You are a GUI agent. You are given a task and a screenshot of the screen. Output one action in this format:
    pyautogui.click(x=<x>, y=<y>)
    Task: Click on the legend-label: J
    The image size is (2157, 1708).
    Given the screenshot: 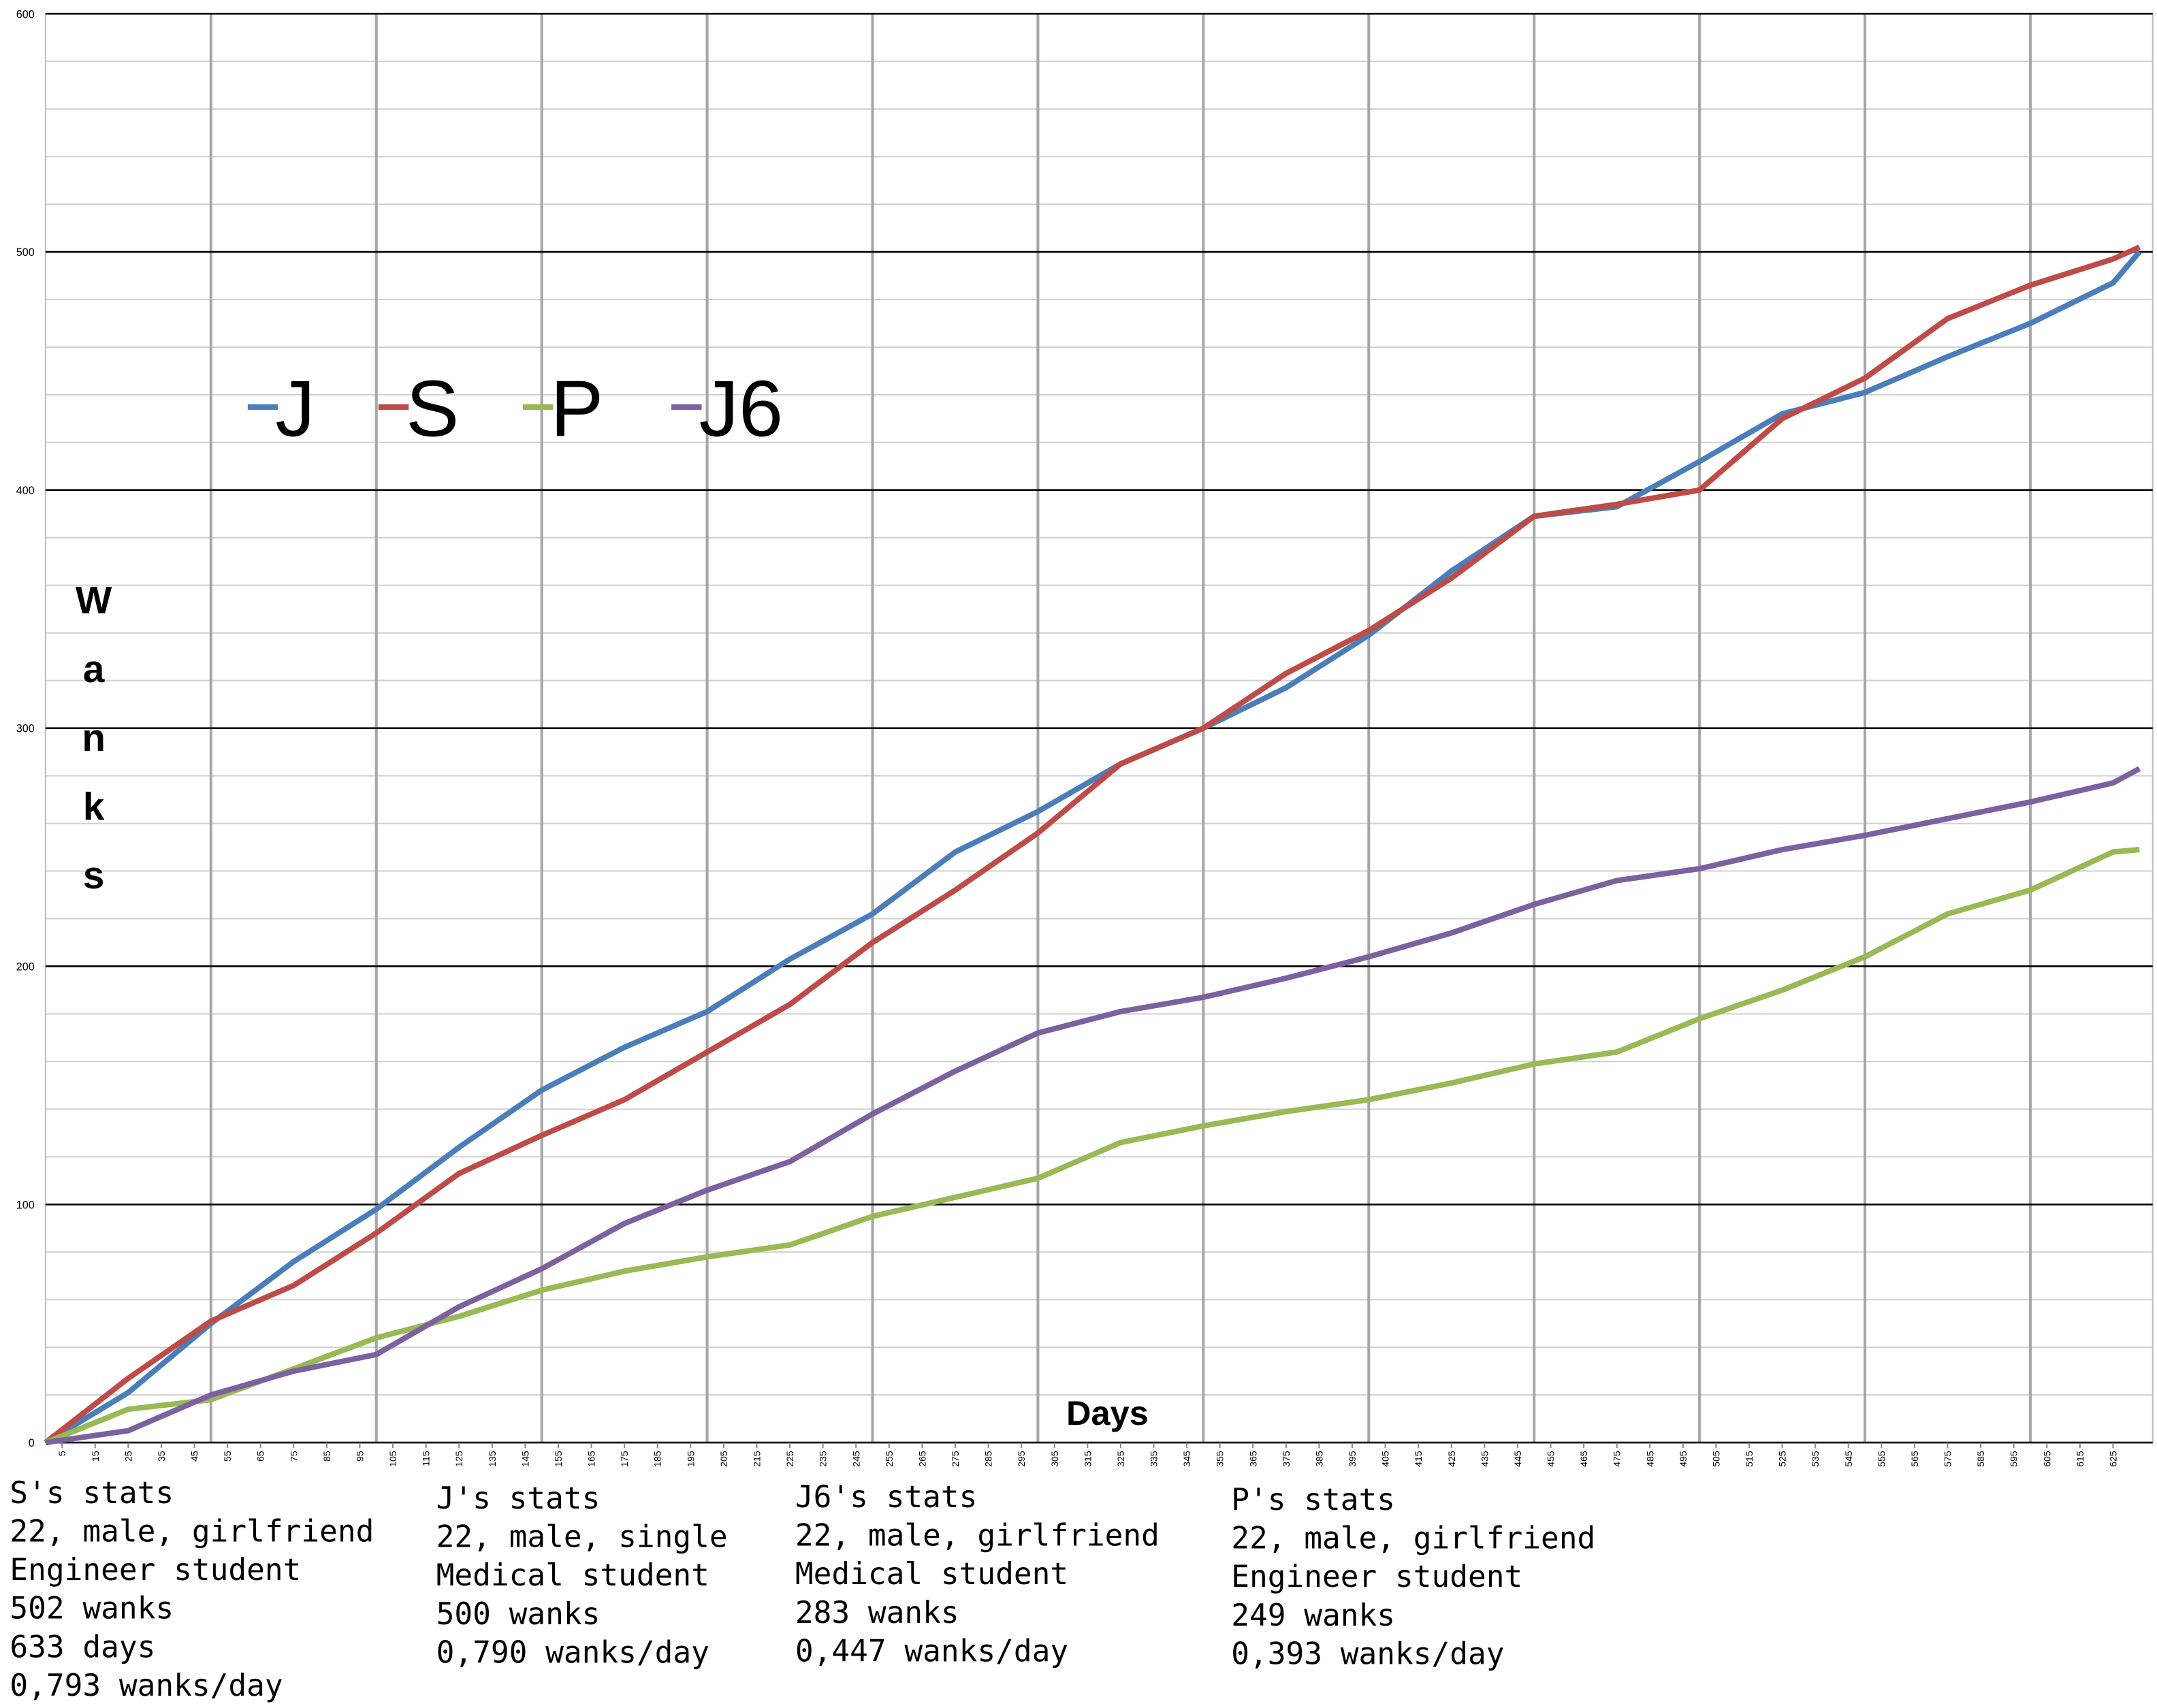 What is the action you would take?
    pyautogui.click(x=295, y=408)
    